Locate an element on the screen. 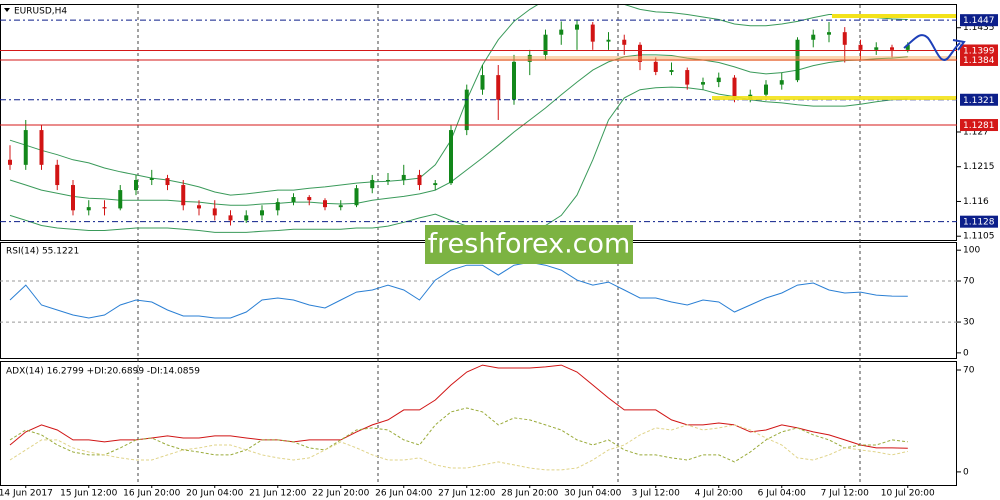 The image size is (1000, 500). adx-title: ADX(14) 16.2799 +DI:20.6899 -DI:14.0859 is located at coordinates (103, 372).